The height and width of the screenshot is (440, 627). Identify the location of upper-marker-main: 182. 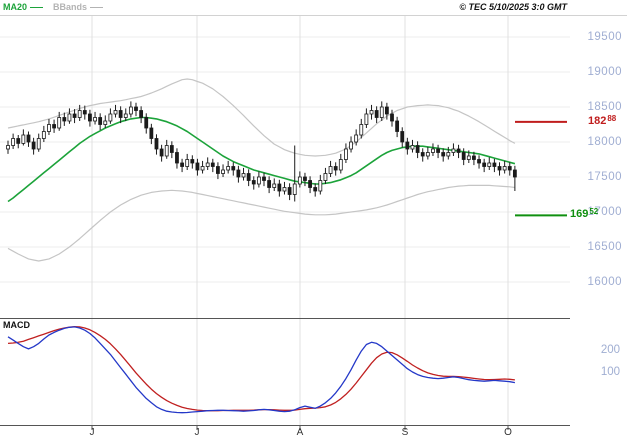
(597, 120).